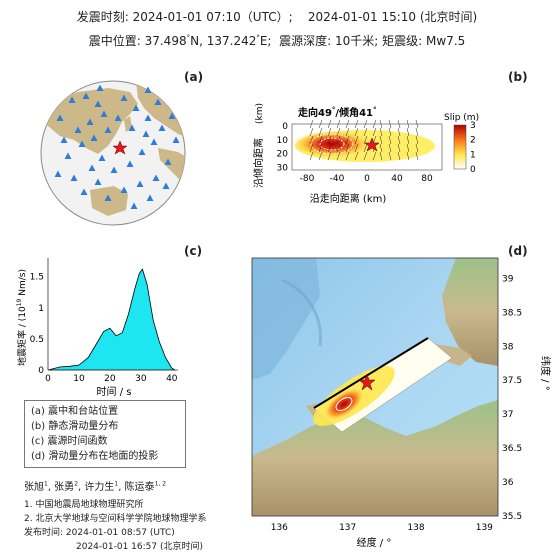  What do you see at coordinates (484, 528) in the screenshot?
I see `map-xtick: 139` at bounding box center [484, 528].